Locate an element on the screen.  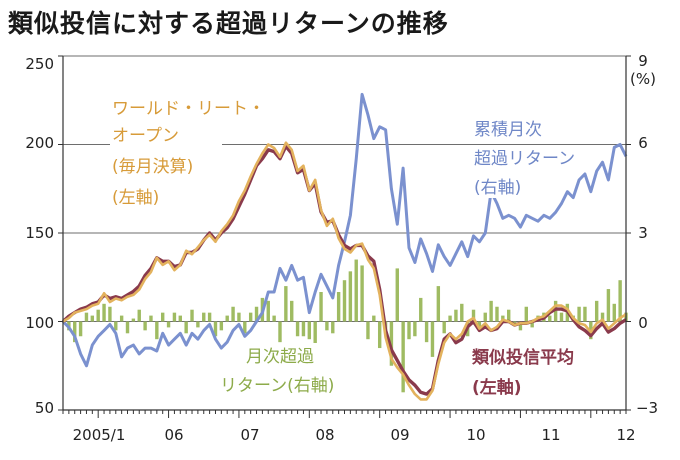
x-tick-label: 2005/1 is located at coordinates (99, 435).